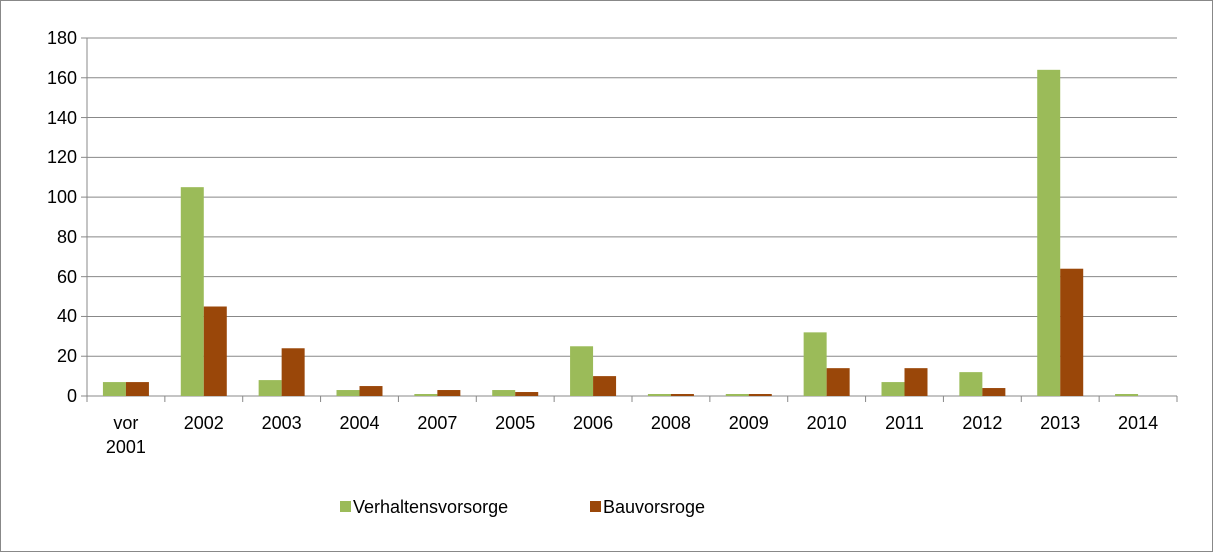 This screenshot has height=552, width=1213. Describe the element at coordinates (904, 423) in the screenshot. I see `x-tick-label: 2011` at that location.